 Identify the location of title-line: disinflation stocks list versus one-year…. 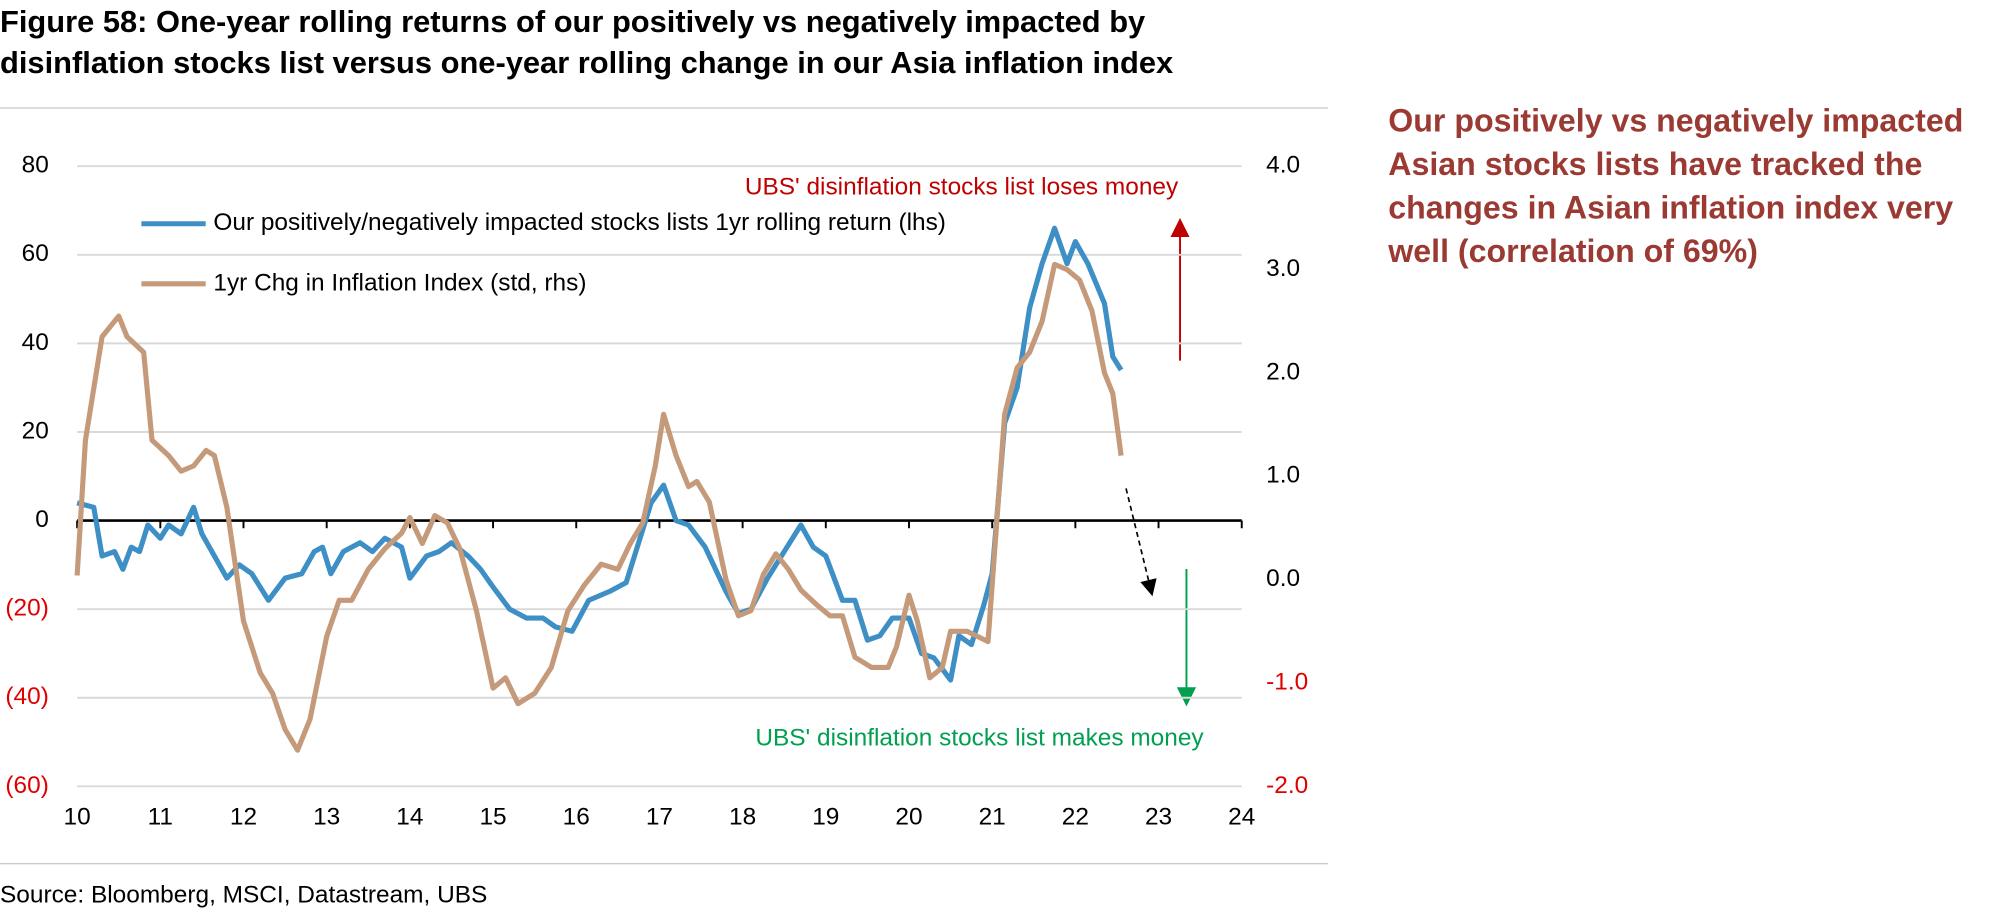
(587, 63).